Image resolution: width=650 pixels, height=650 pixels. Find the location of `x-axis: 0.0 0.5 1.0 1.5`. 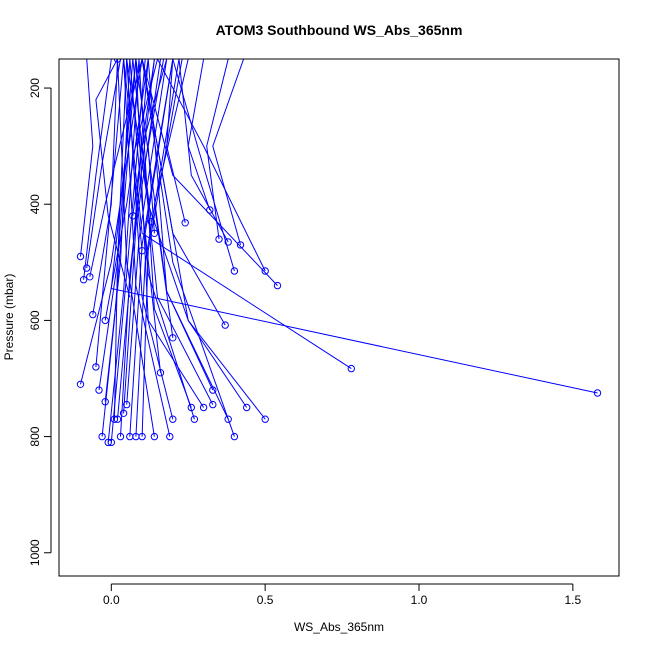

x-axis: 0.0 0.5 1.0 1.5 is located at coordinates (342, 595).